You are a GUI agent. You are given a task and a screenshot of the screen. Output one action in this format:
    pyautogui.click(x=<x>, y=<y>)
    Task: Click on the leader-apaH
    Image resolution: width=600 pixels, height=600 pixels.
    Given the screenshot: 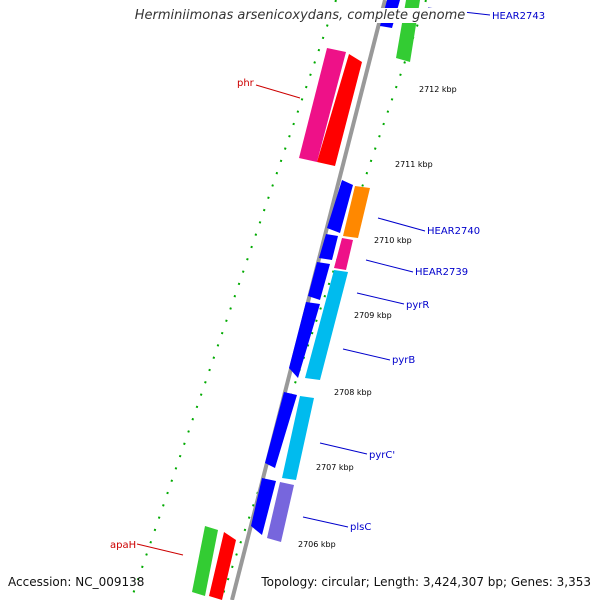 What is the action you would take?
    pyautogui.click(x=160, y=549)
    